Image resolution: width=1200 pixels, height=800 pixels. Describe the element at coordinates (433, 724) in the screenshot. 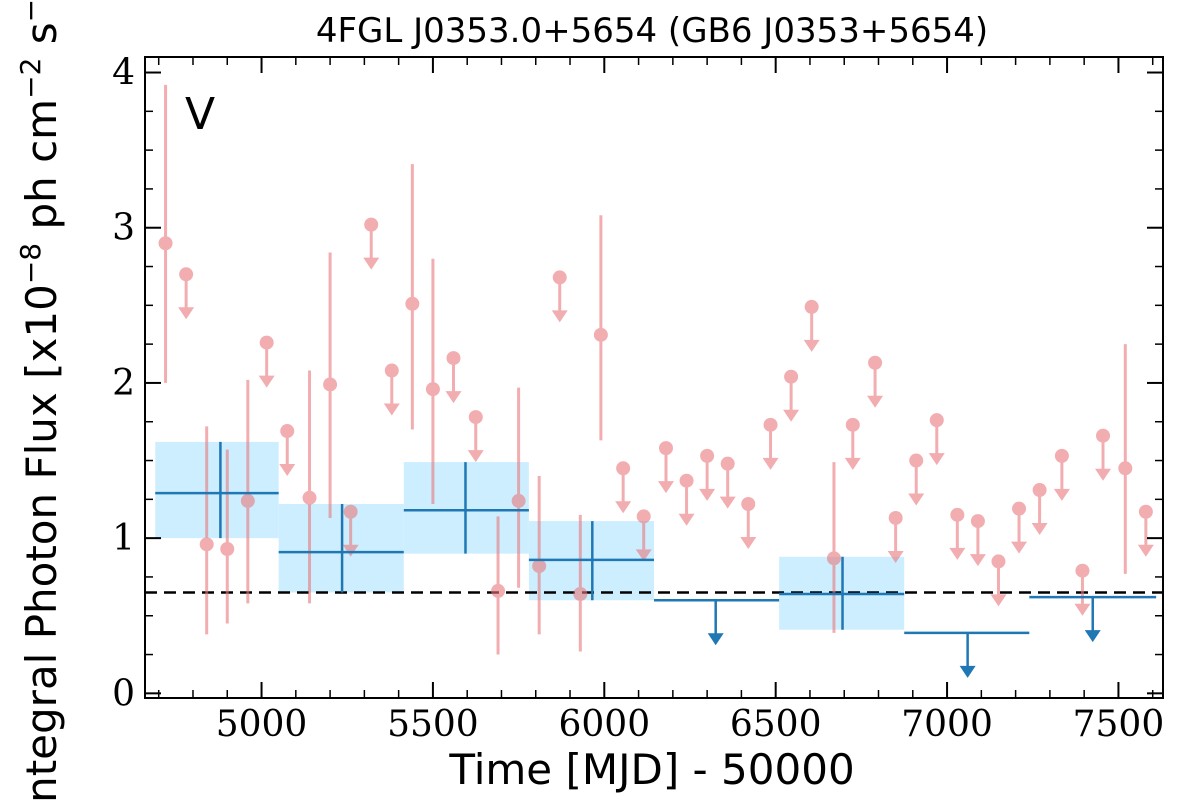

I see `x-tick-label-1: 5500` at that location.